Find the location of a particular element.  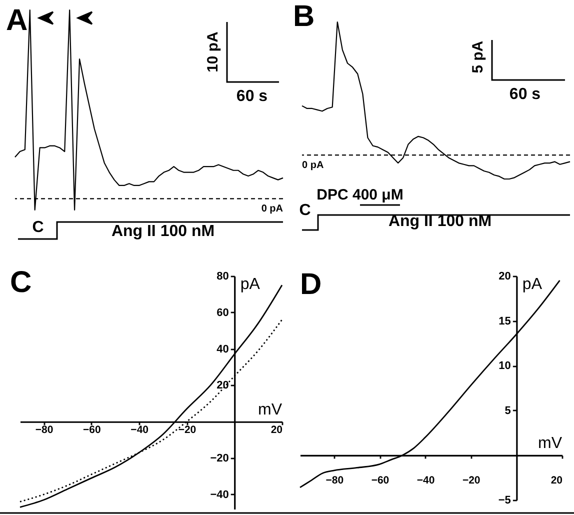

chart-title: A is located at coordinates (17, 20).